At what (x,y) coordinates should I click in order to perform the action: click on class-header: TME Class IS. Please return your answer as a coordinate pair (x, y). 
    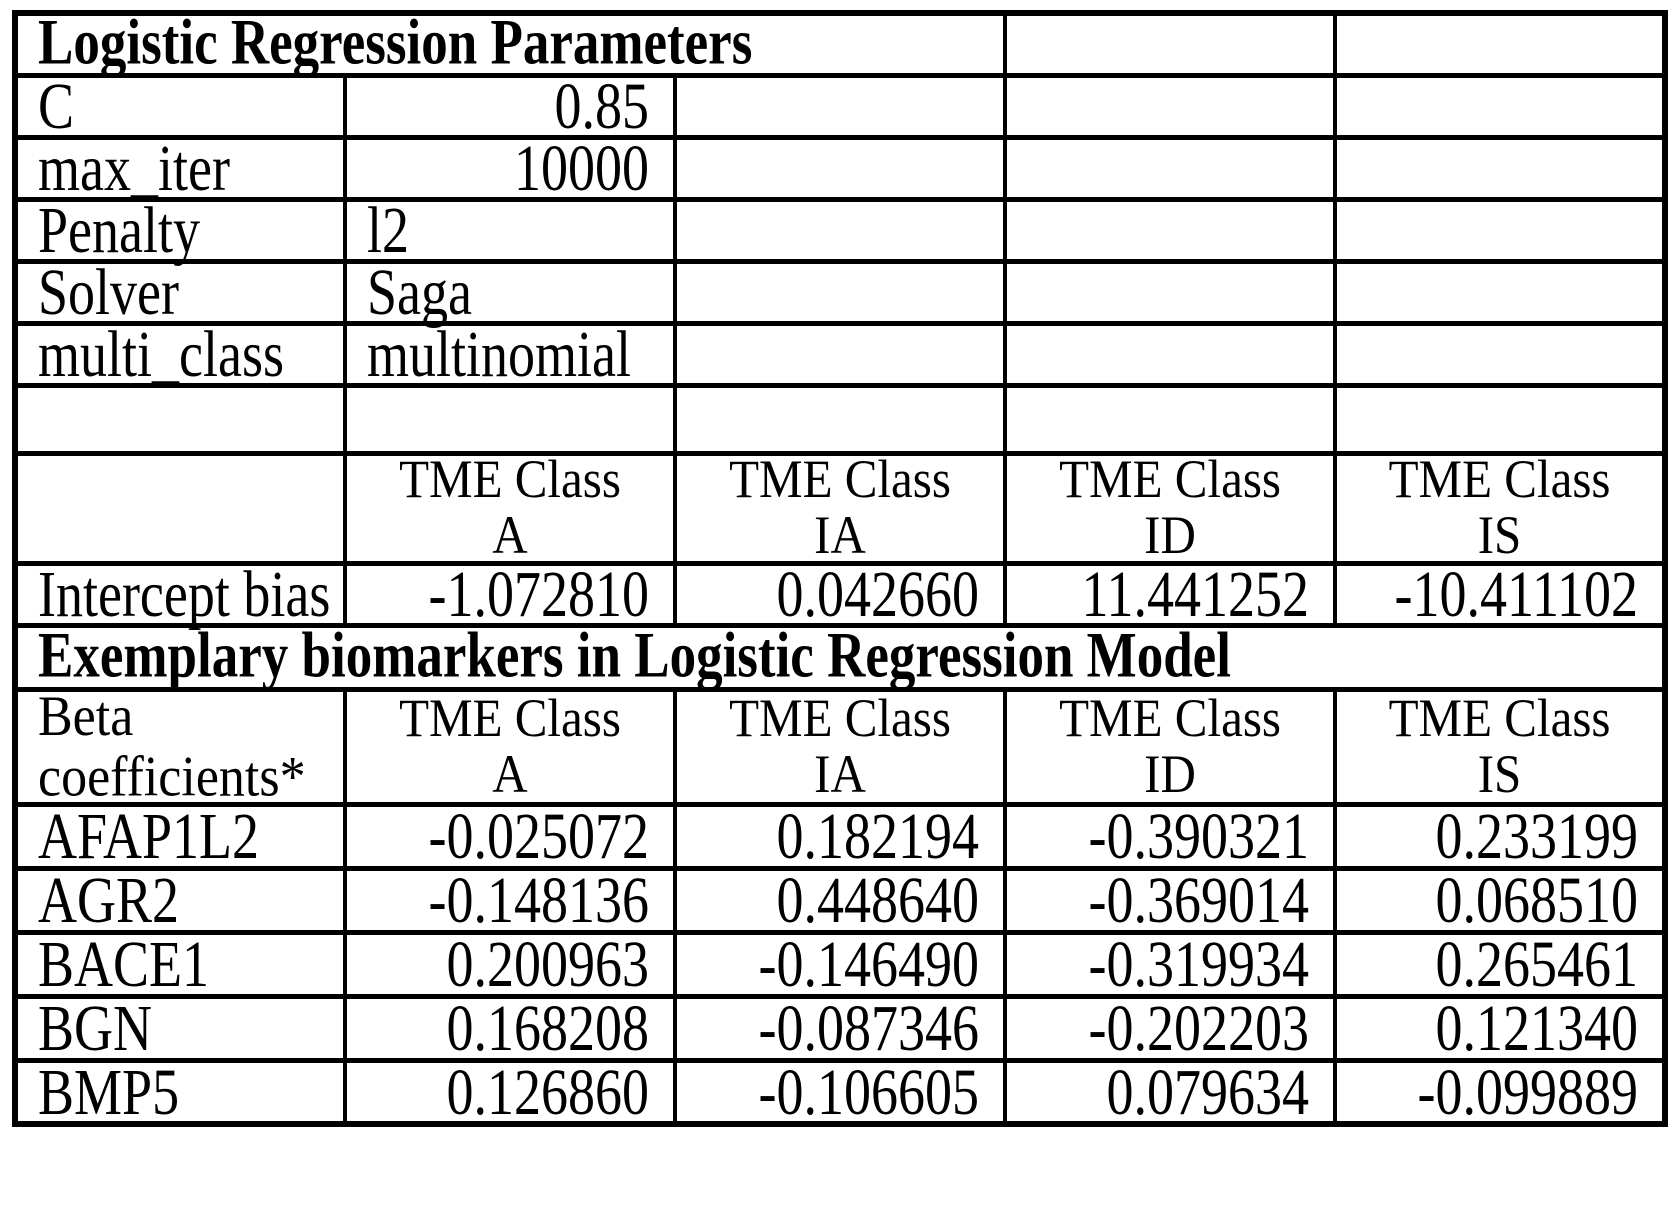
    Looking at the image, I should click on (1499, 745).